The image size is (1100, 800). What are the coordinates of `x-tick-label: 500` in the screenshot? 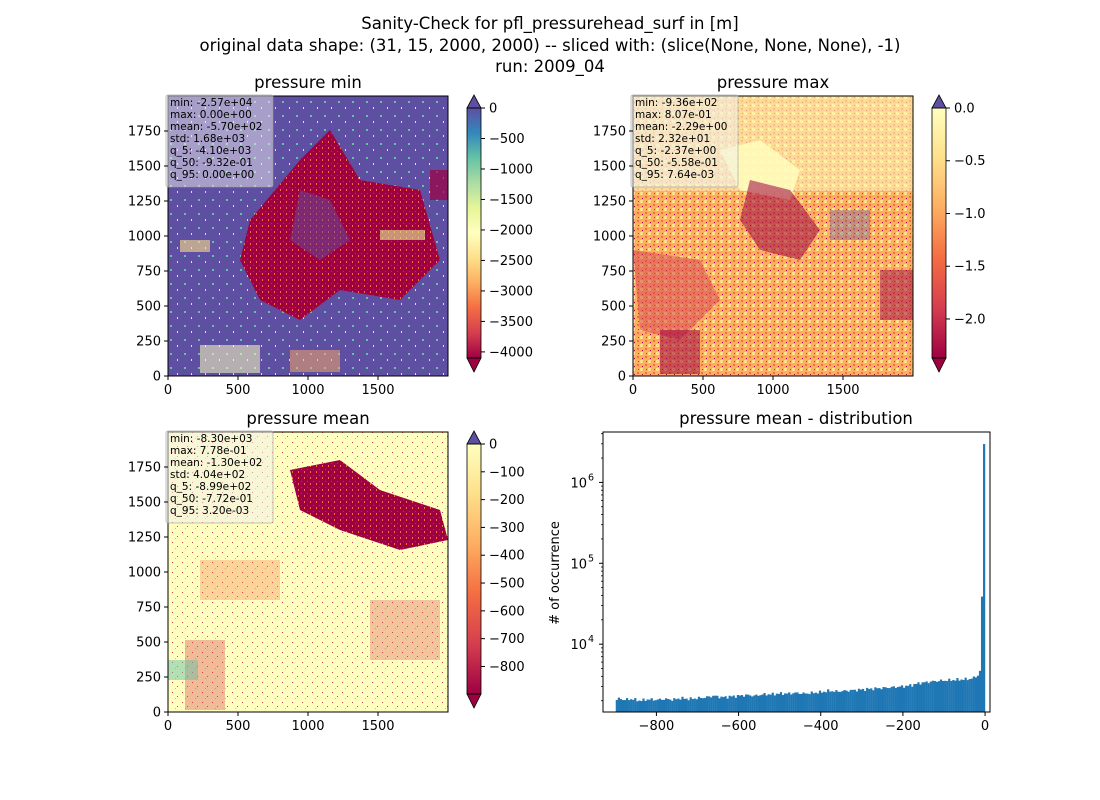 It's located at (238, 390).